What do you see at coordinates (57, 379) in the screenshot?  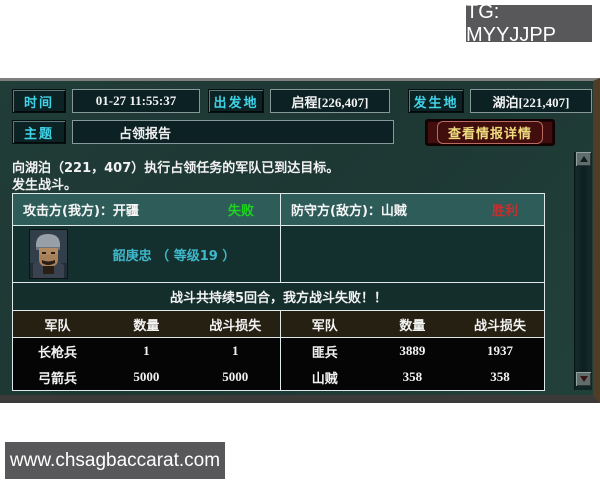 I see `attacker-army-name: 弓箭兵` at bounding box center [57, 379].